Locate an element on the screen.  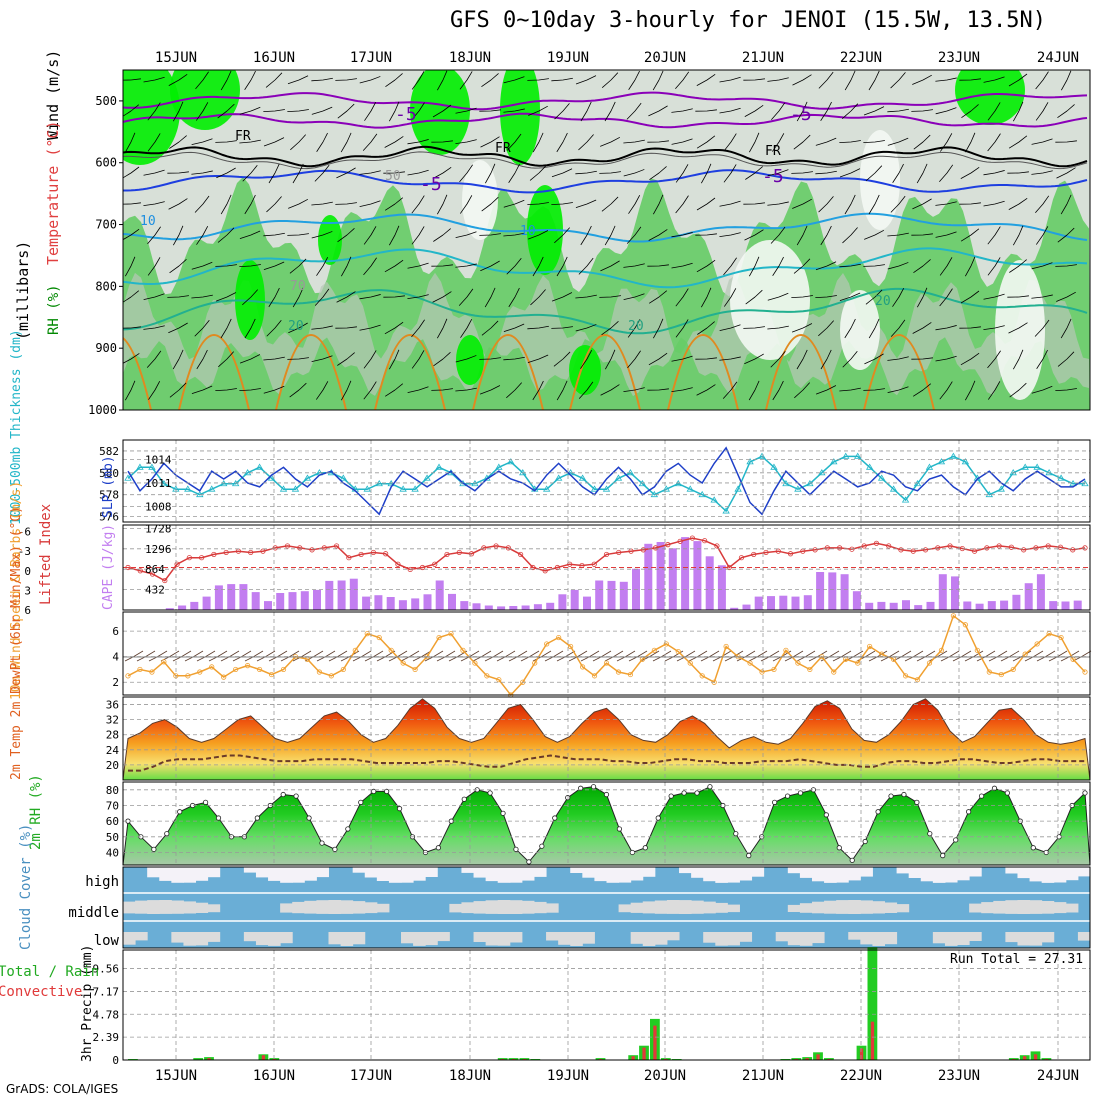
precip-tick-label: 2.39 is located at coordinates (106, 1037).